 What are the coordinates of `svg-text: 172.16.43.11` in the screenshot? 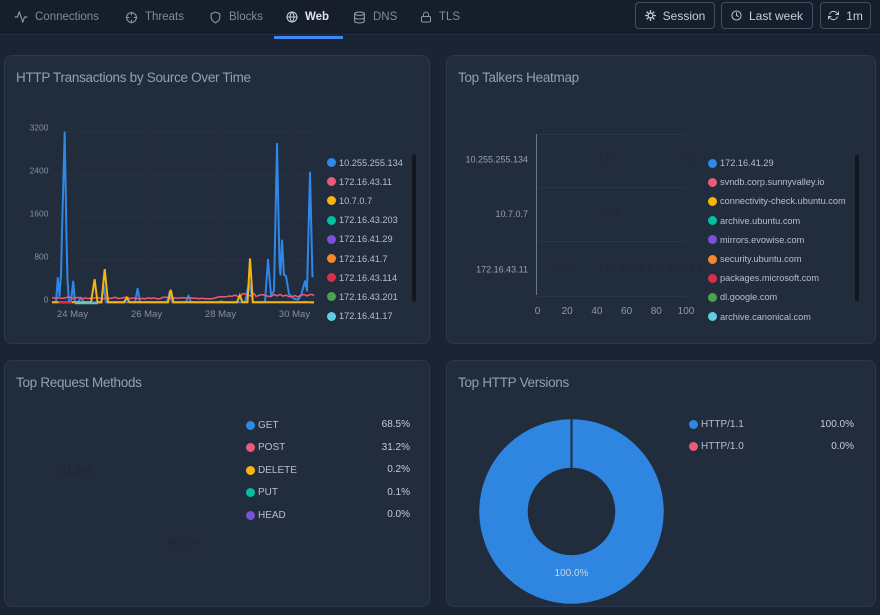 It's located at (502, 270).